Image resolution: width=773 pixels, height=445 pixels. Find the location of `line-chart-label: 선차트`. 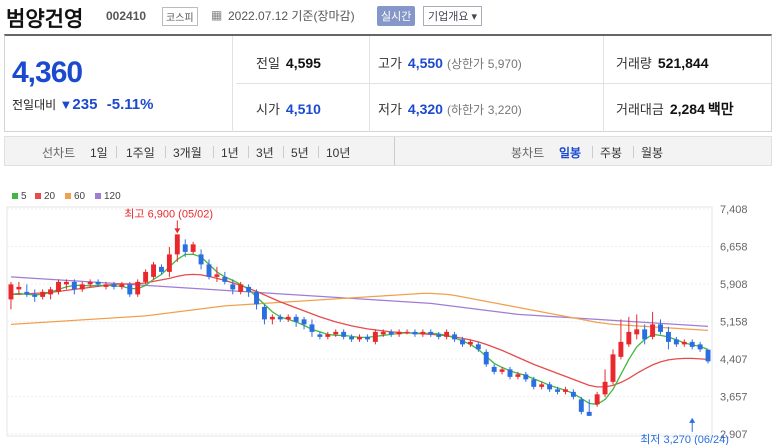

line-chart-label: 선차트 is located at coordinates (59, 153).